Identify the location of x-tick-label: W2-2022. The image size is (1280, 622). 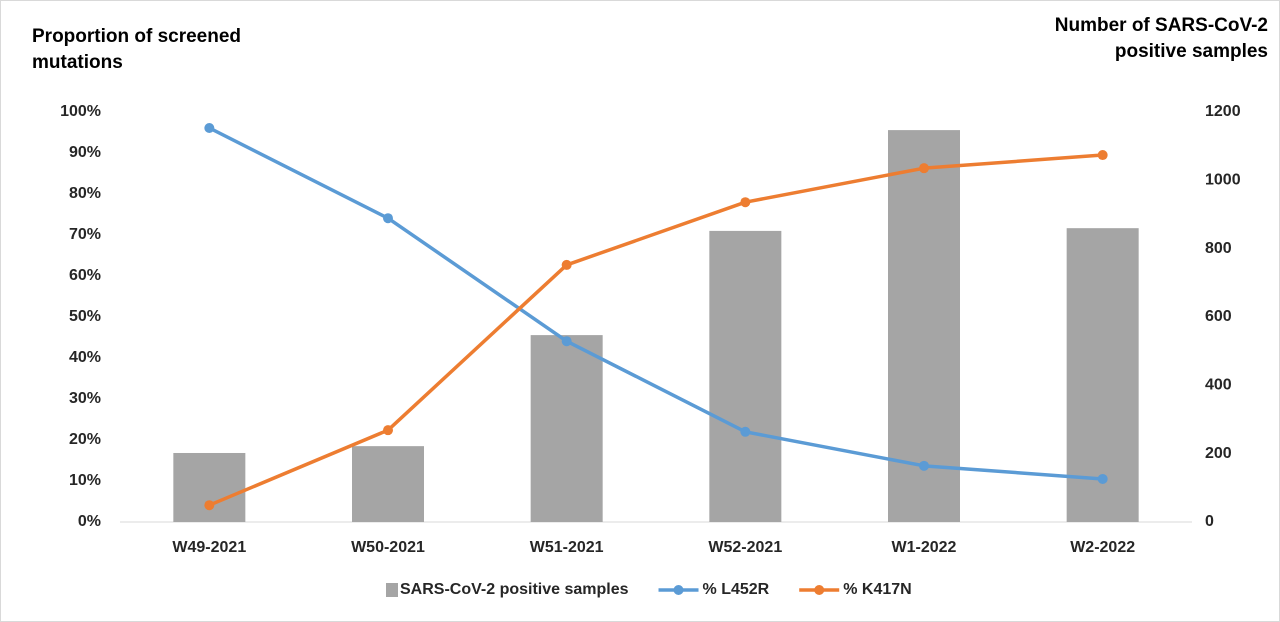
(1102, 547).